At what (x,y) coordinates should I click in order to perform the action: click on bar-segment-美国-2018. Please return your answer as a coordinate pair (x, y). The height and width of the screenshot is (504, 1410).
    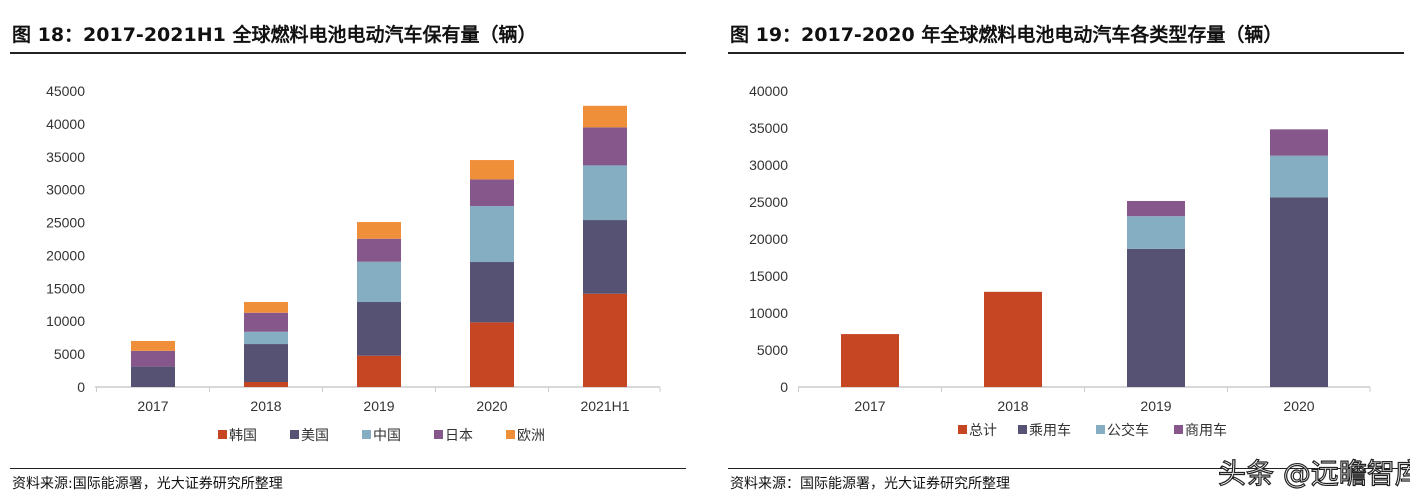
    Looking at the image, I should click on (266, 363).